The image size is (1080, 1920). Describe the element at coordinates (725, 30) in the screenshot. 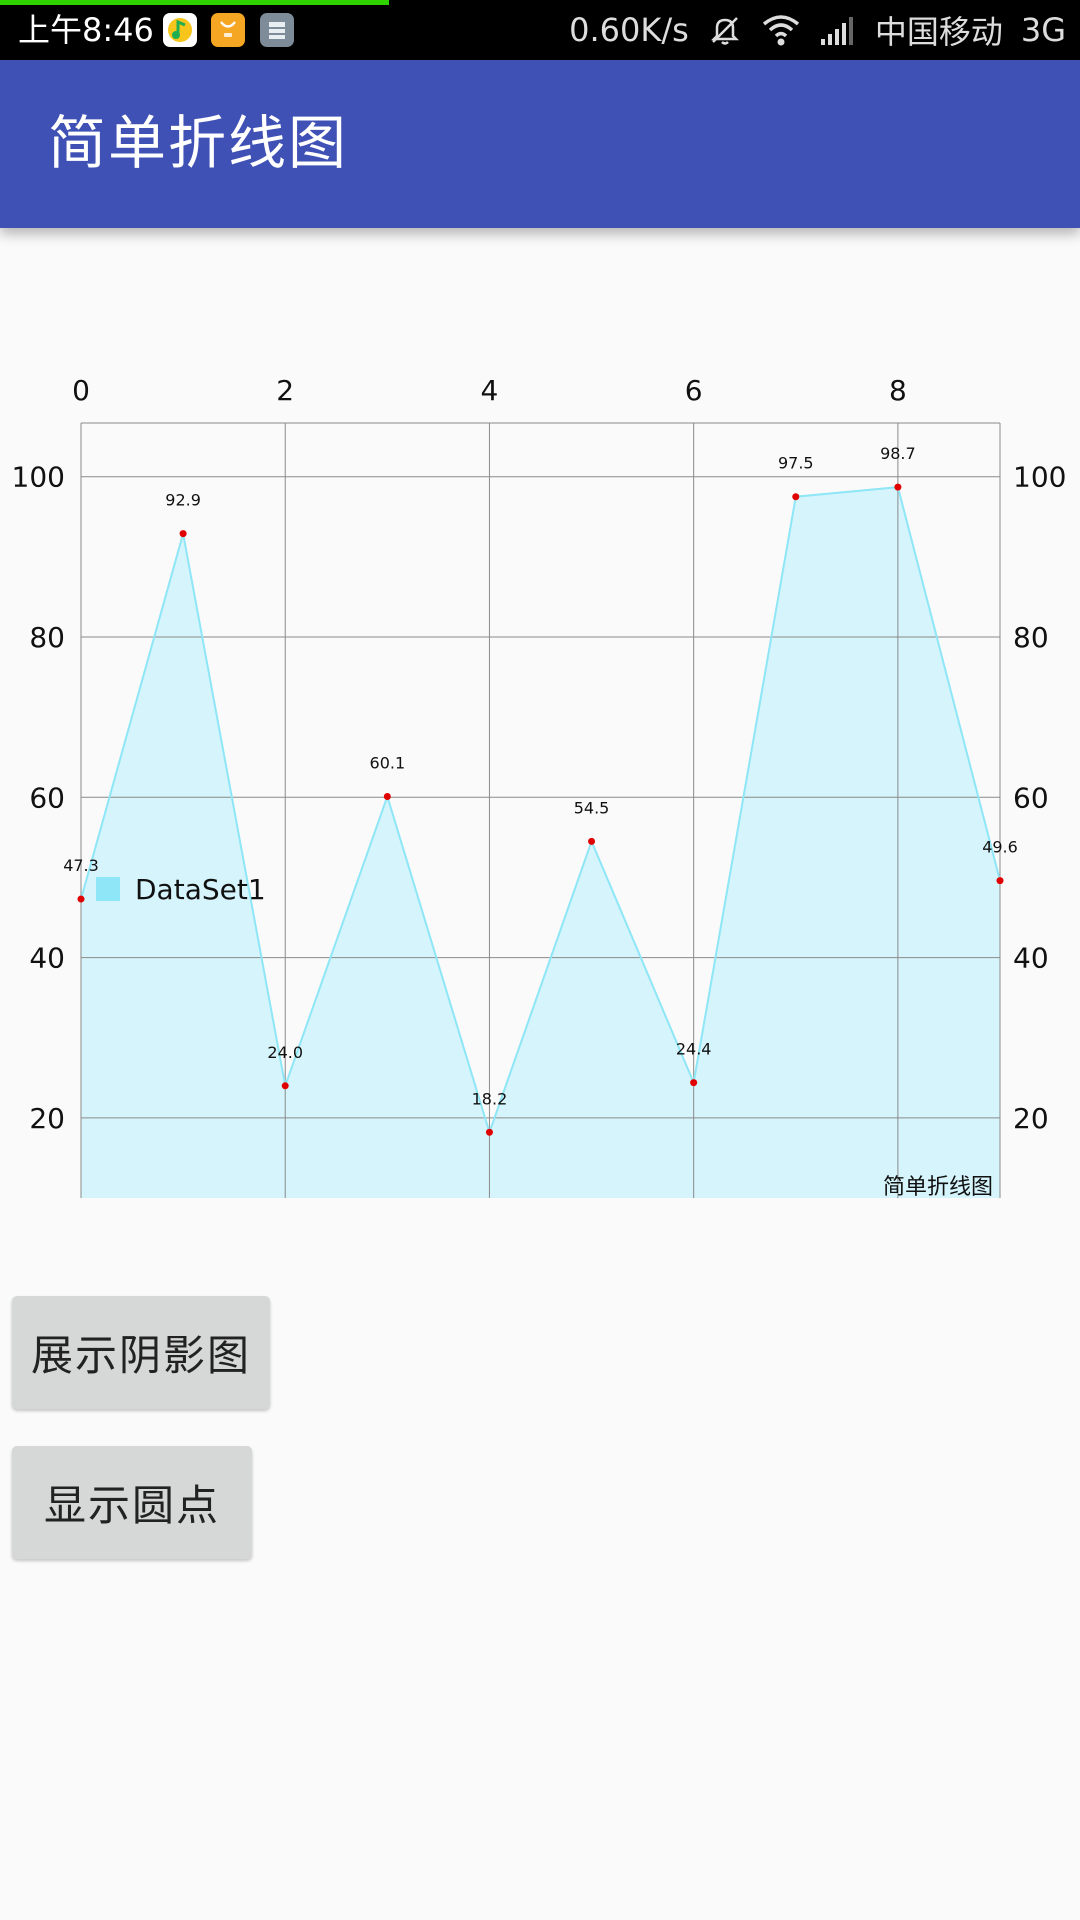

I see `vibrate-mute-icon` at that location.